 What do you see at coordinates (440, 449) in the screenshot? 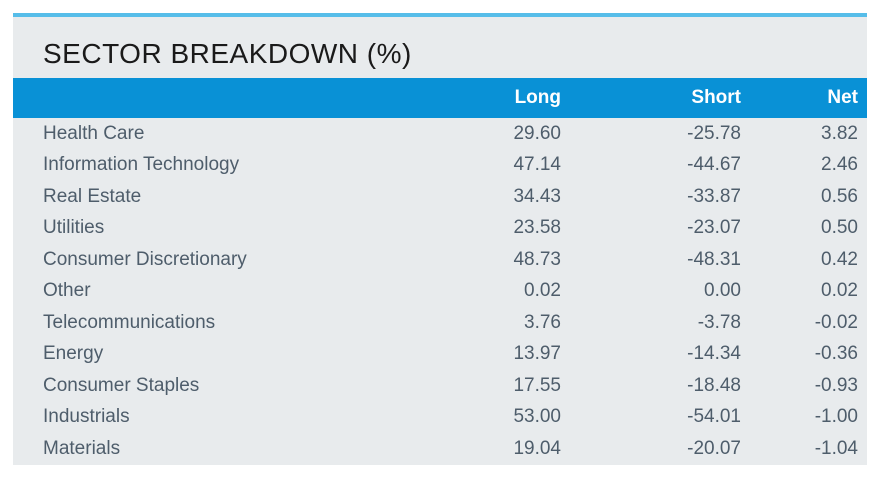
I see `table-row: Materials 19.04 -20.07 -1.04` at bounding box center [440, 449].